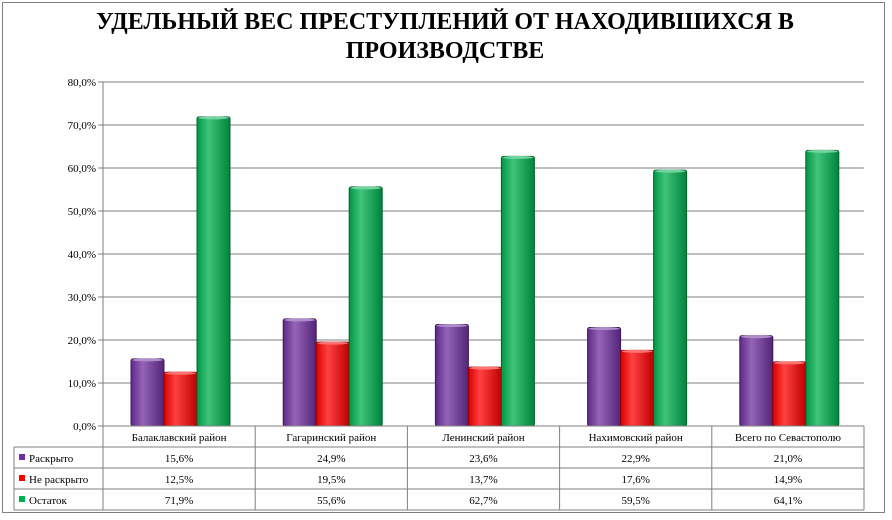 Image resolution: width=892 pixels, height=520 pixels. Describe the element at coordinates (635, 480) in the screenshot. I see `data-label: 17,6%` at that location.